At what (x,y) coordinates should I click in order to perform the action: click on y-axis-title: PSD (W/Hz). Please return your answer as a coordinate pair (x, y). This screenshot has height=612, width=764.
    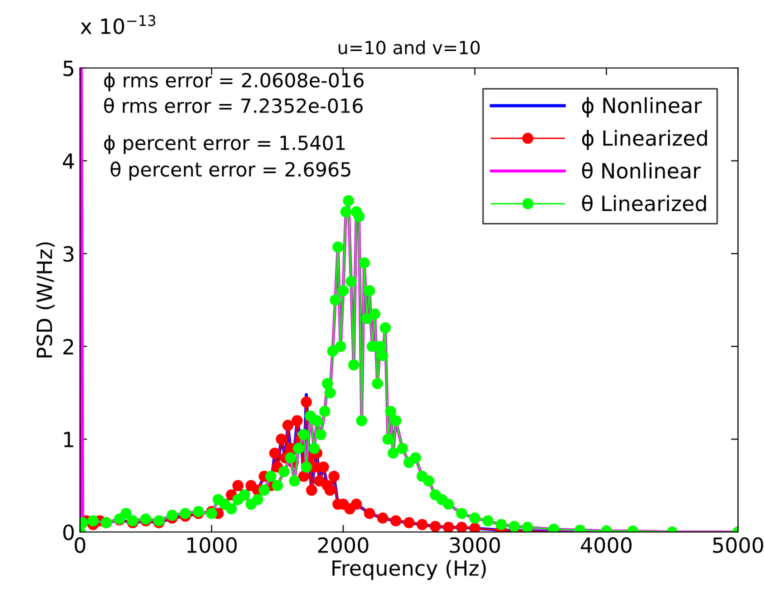
    Looking at the image, I should click on (45, 300).